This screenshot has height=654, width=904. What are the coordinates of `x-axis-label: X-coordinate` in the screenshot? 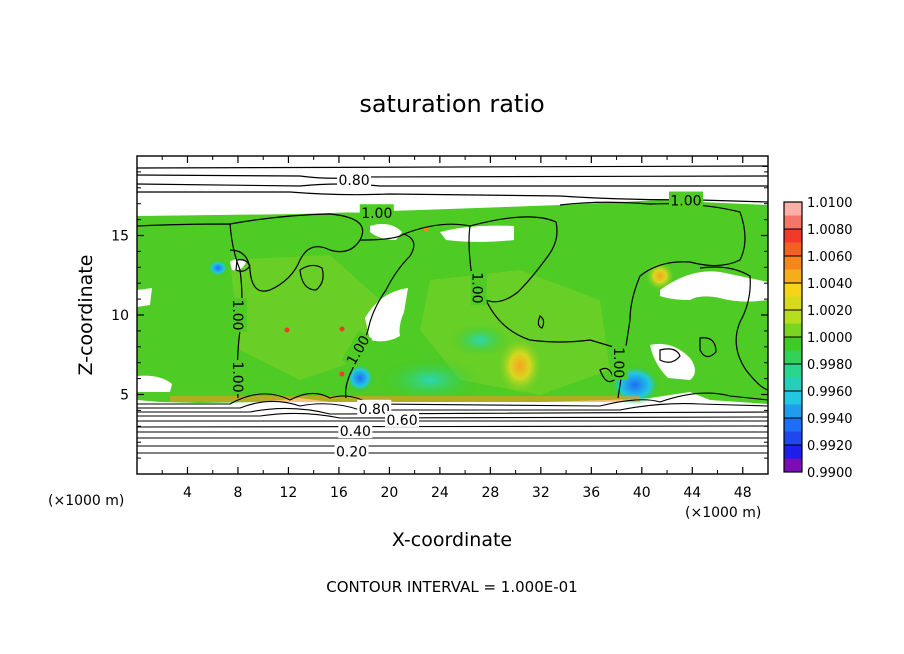 It's located at (452, 540).